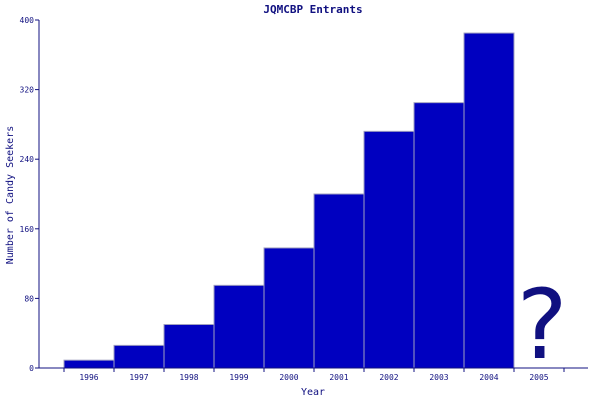 The image size is (600, 400). I want to click on x-tick-label-1997: 1997, so click(138, 377).